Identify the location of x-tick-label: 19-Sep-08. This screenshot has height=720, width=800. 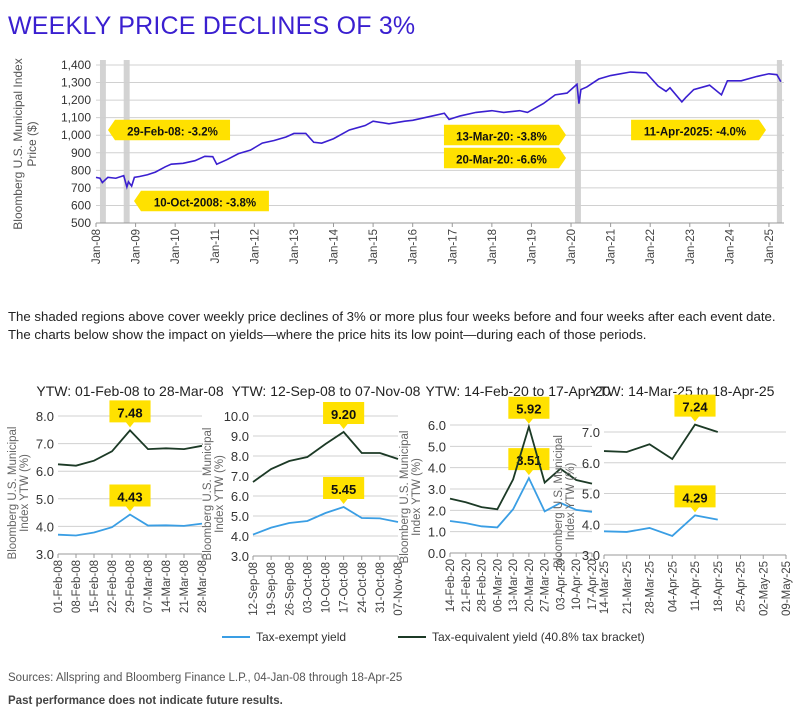
(272, 589).